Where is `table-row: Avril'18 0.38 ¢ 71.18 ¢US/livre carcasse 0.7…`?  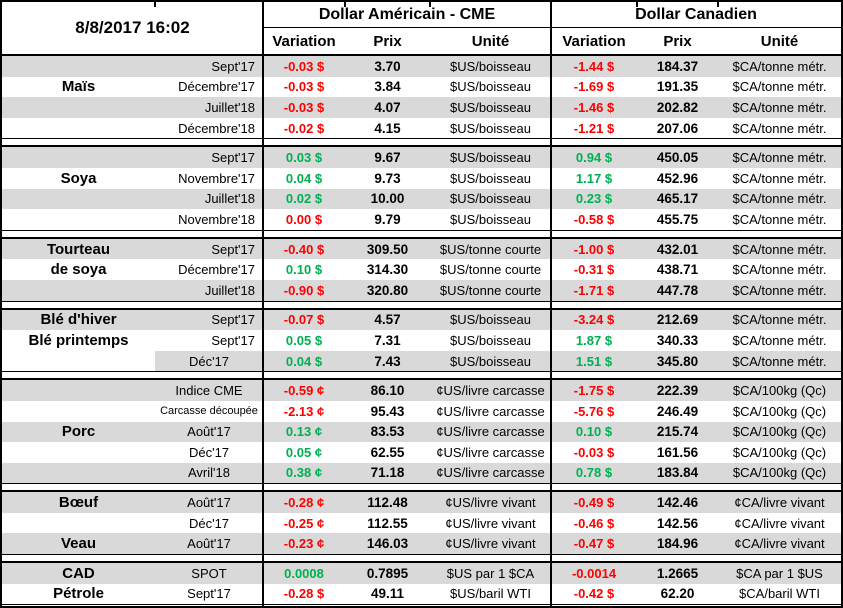
table-row: Avril'18 0.38 ¢ 71.18 ¢US/livre carcasse 0.7… is located at coordinates (421, 473).